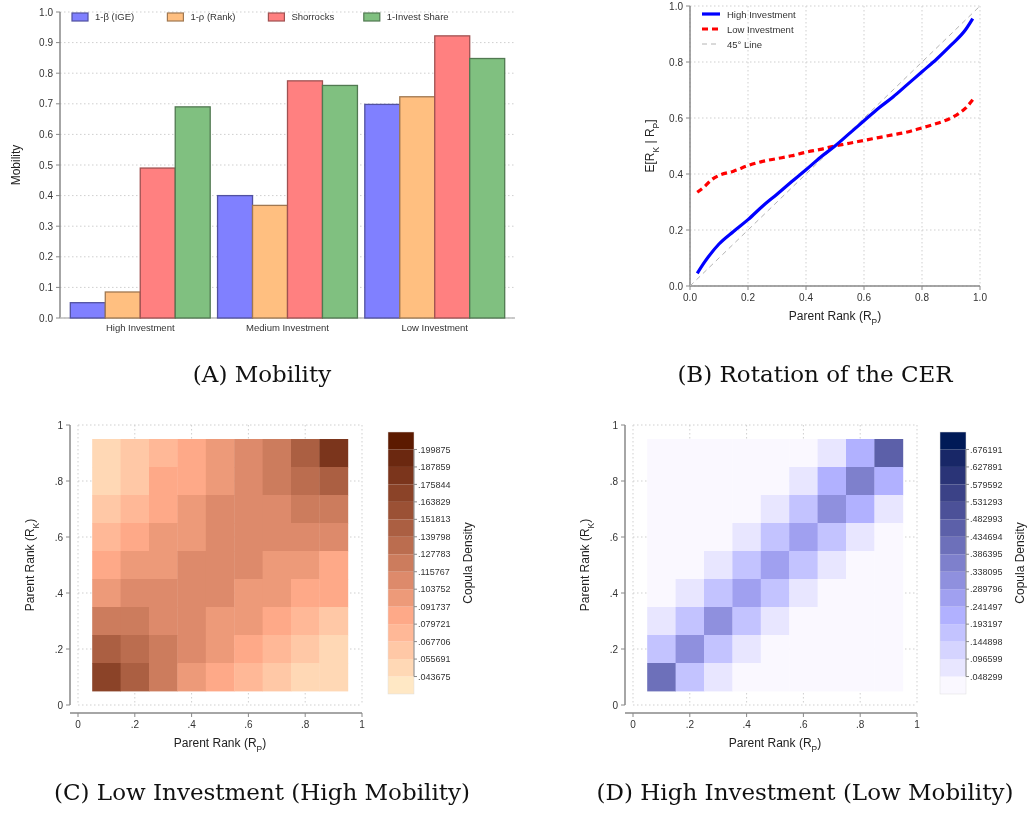 Image resolution: width=1029 pixels, height=818 pixels. Describe the element at coordinates (434, 536) in the screenshot. I see `color-bar-label: .139798` at that location.